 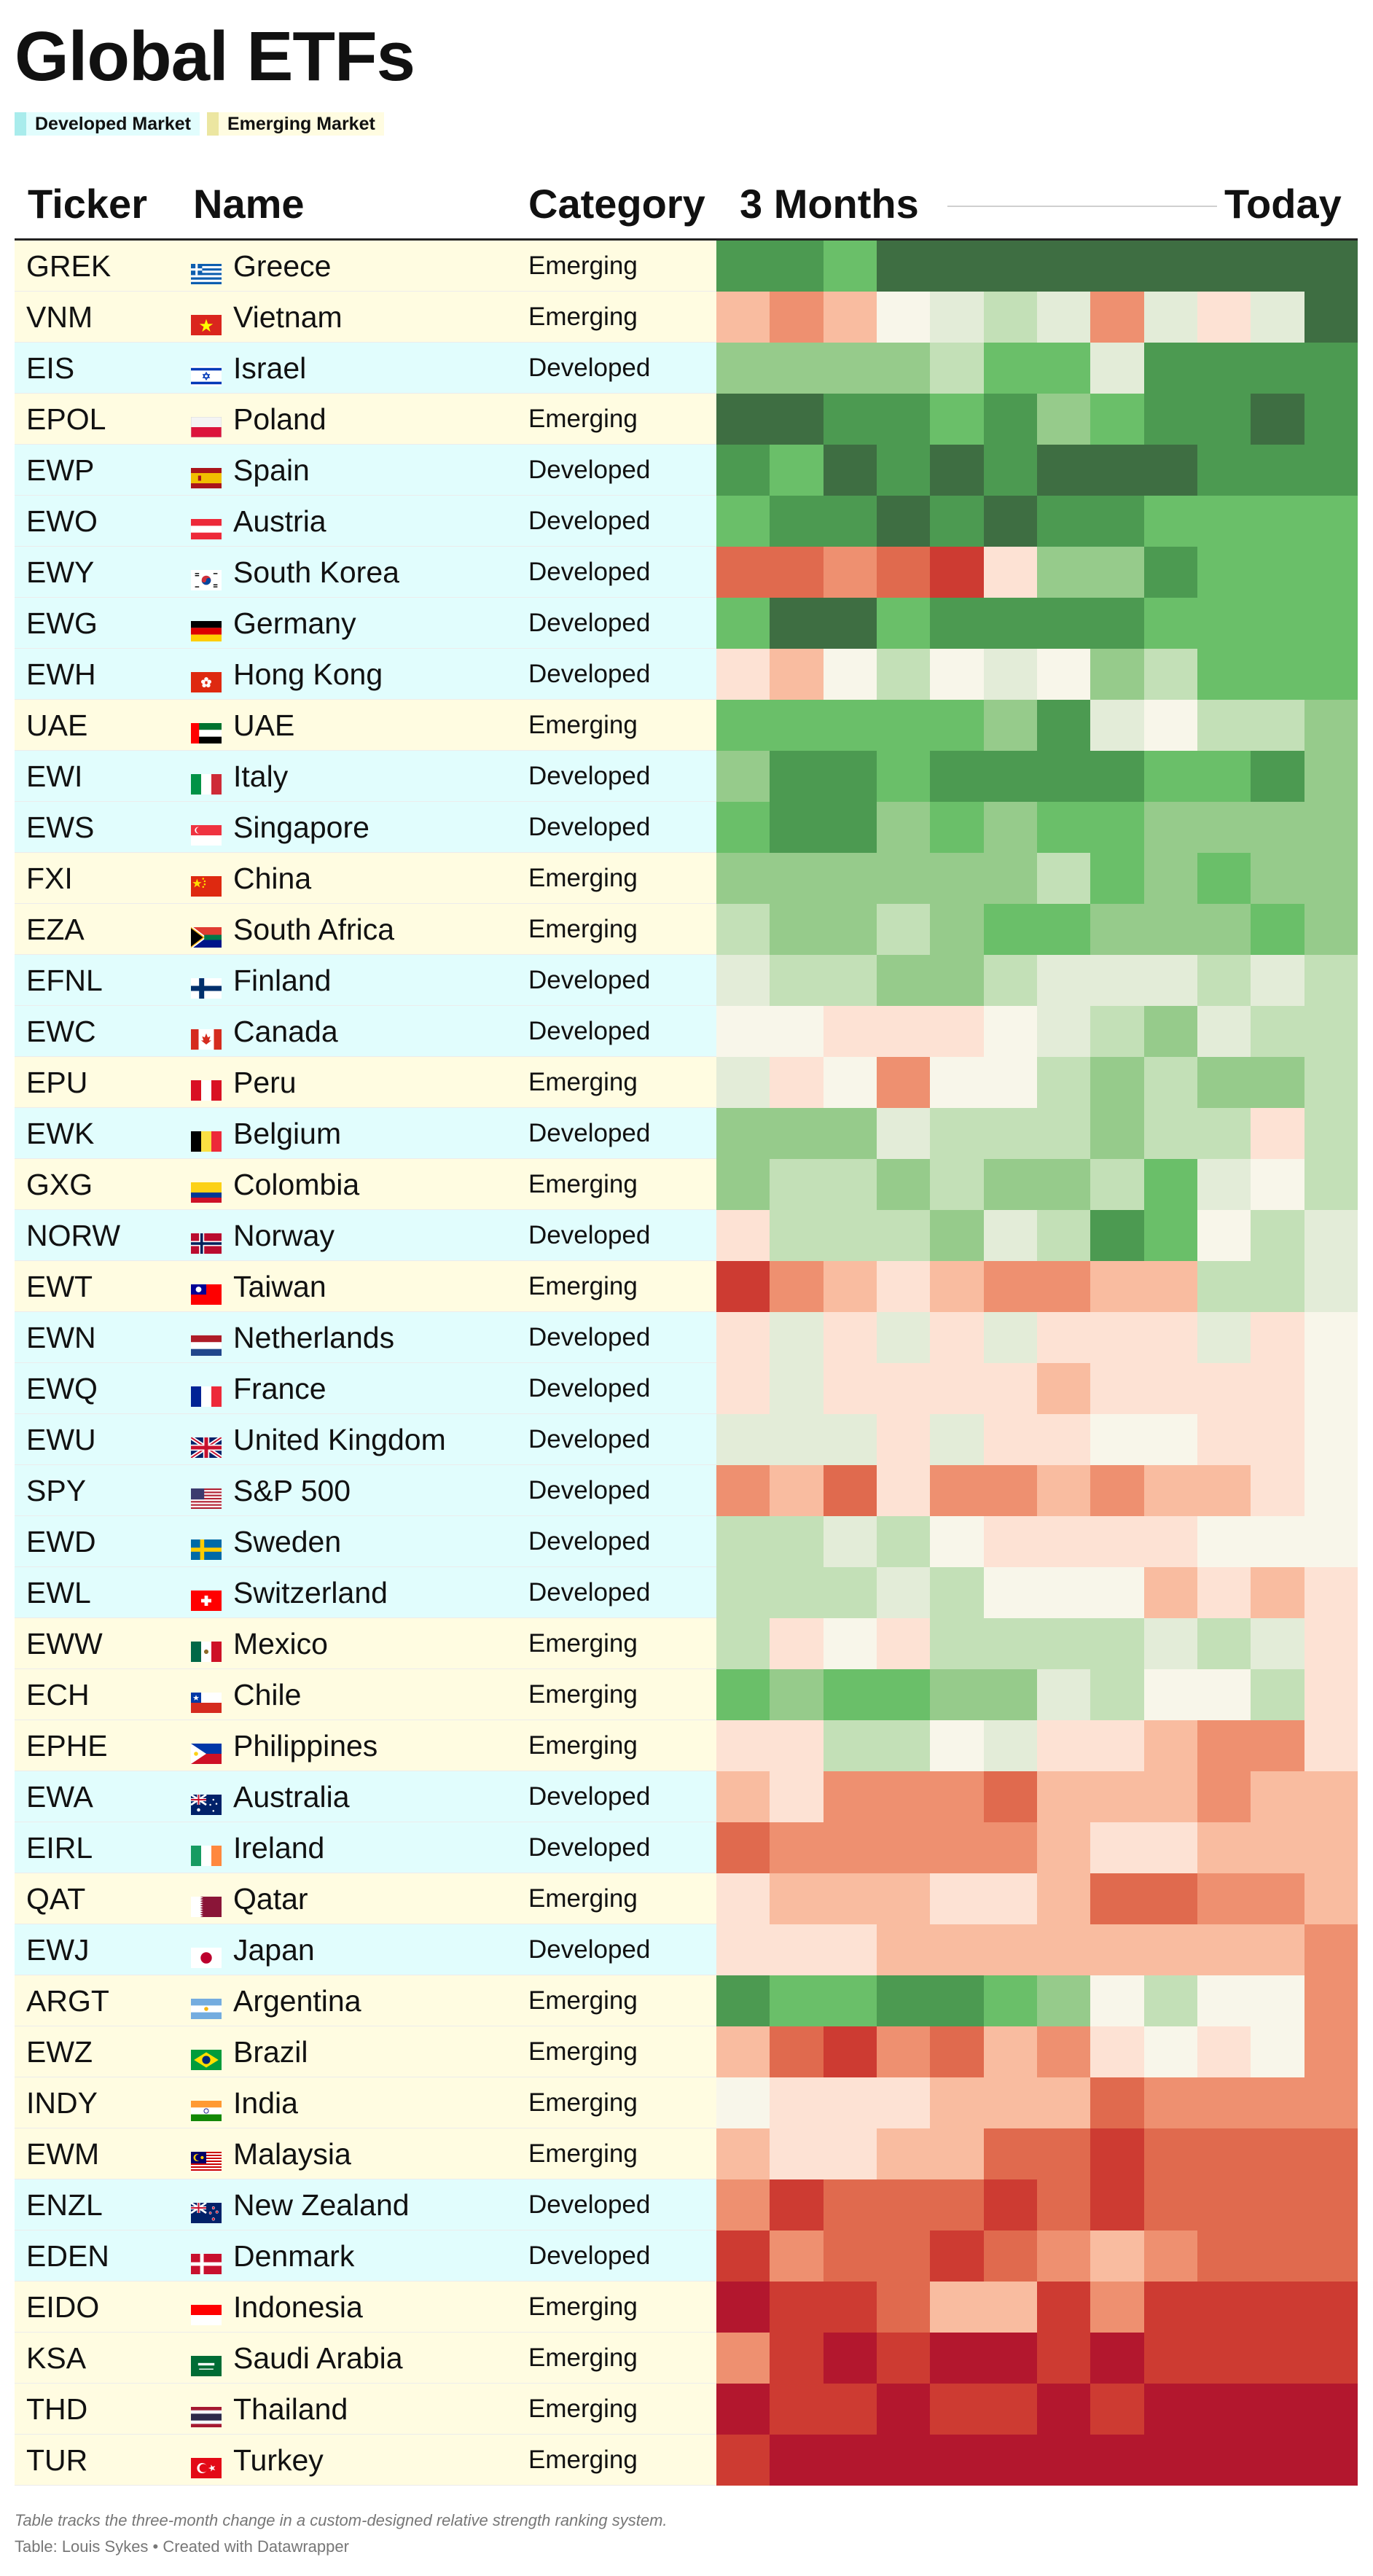 I want to click on table-row: TUR Turkey Emerging, so click(x=686, y=2460).